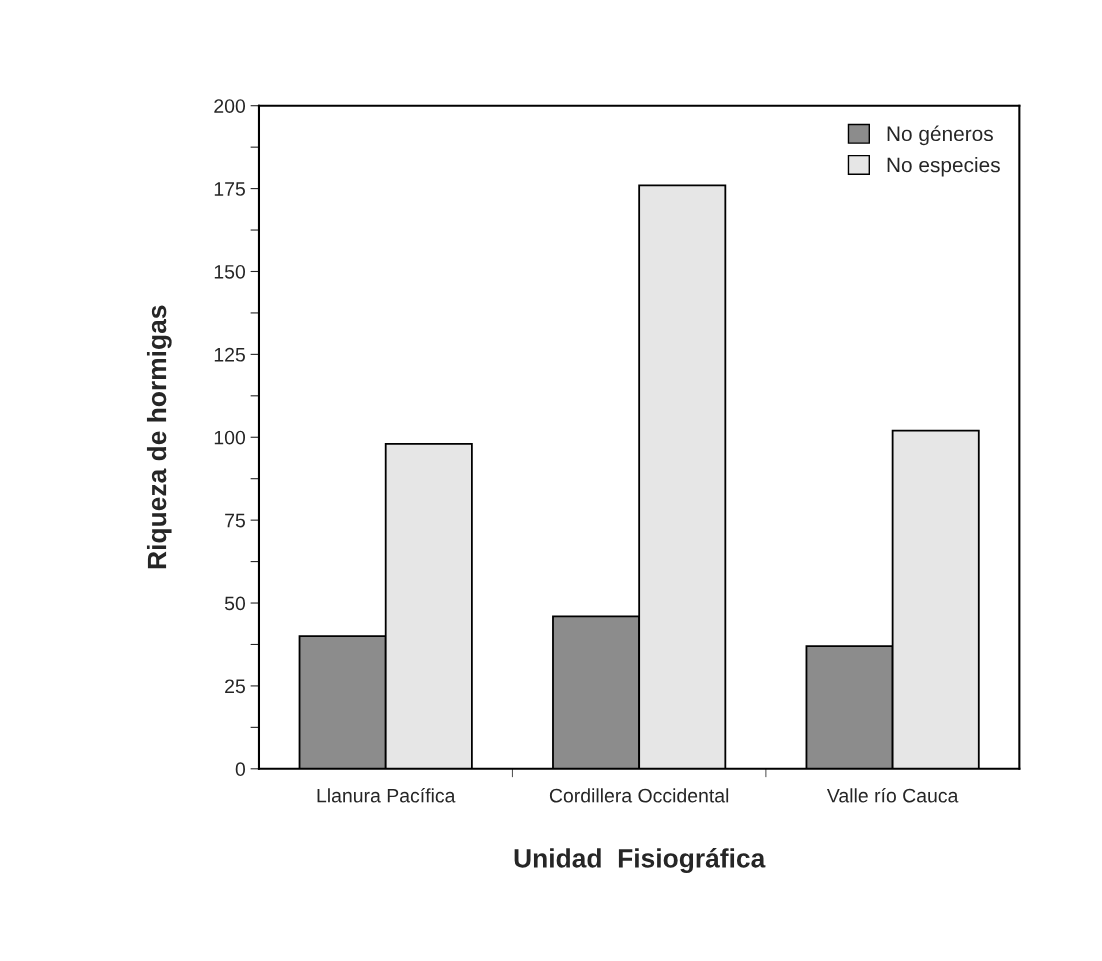 The width and height of the screenshot is (1102, 961). I want to click on x-tick-label: Cordillera Occidental, so click(639, 795).